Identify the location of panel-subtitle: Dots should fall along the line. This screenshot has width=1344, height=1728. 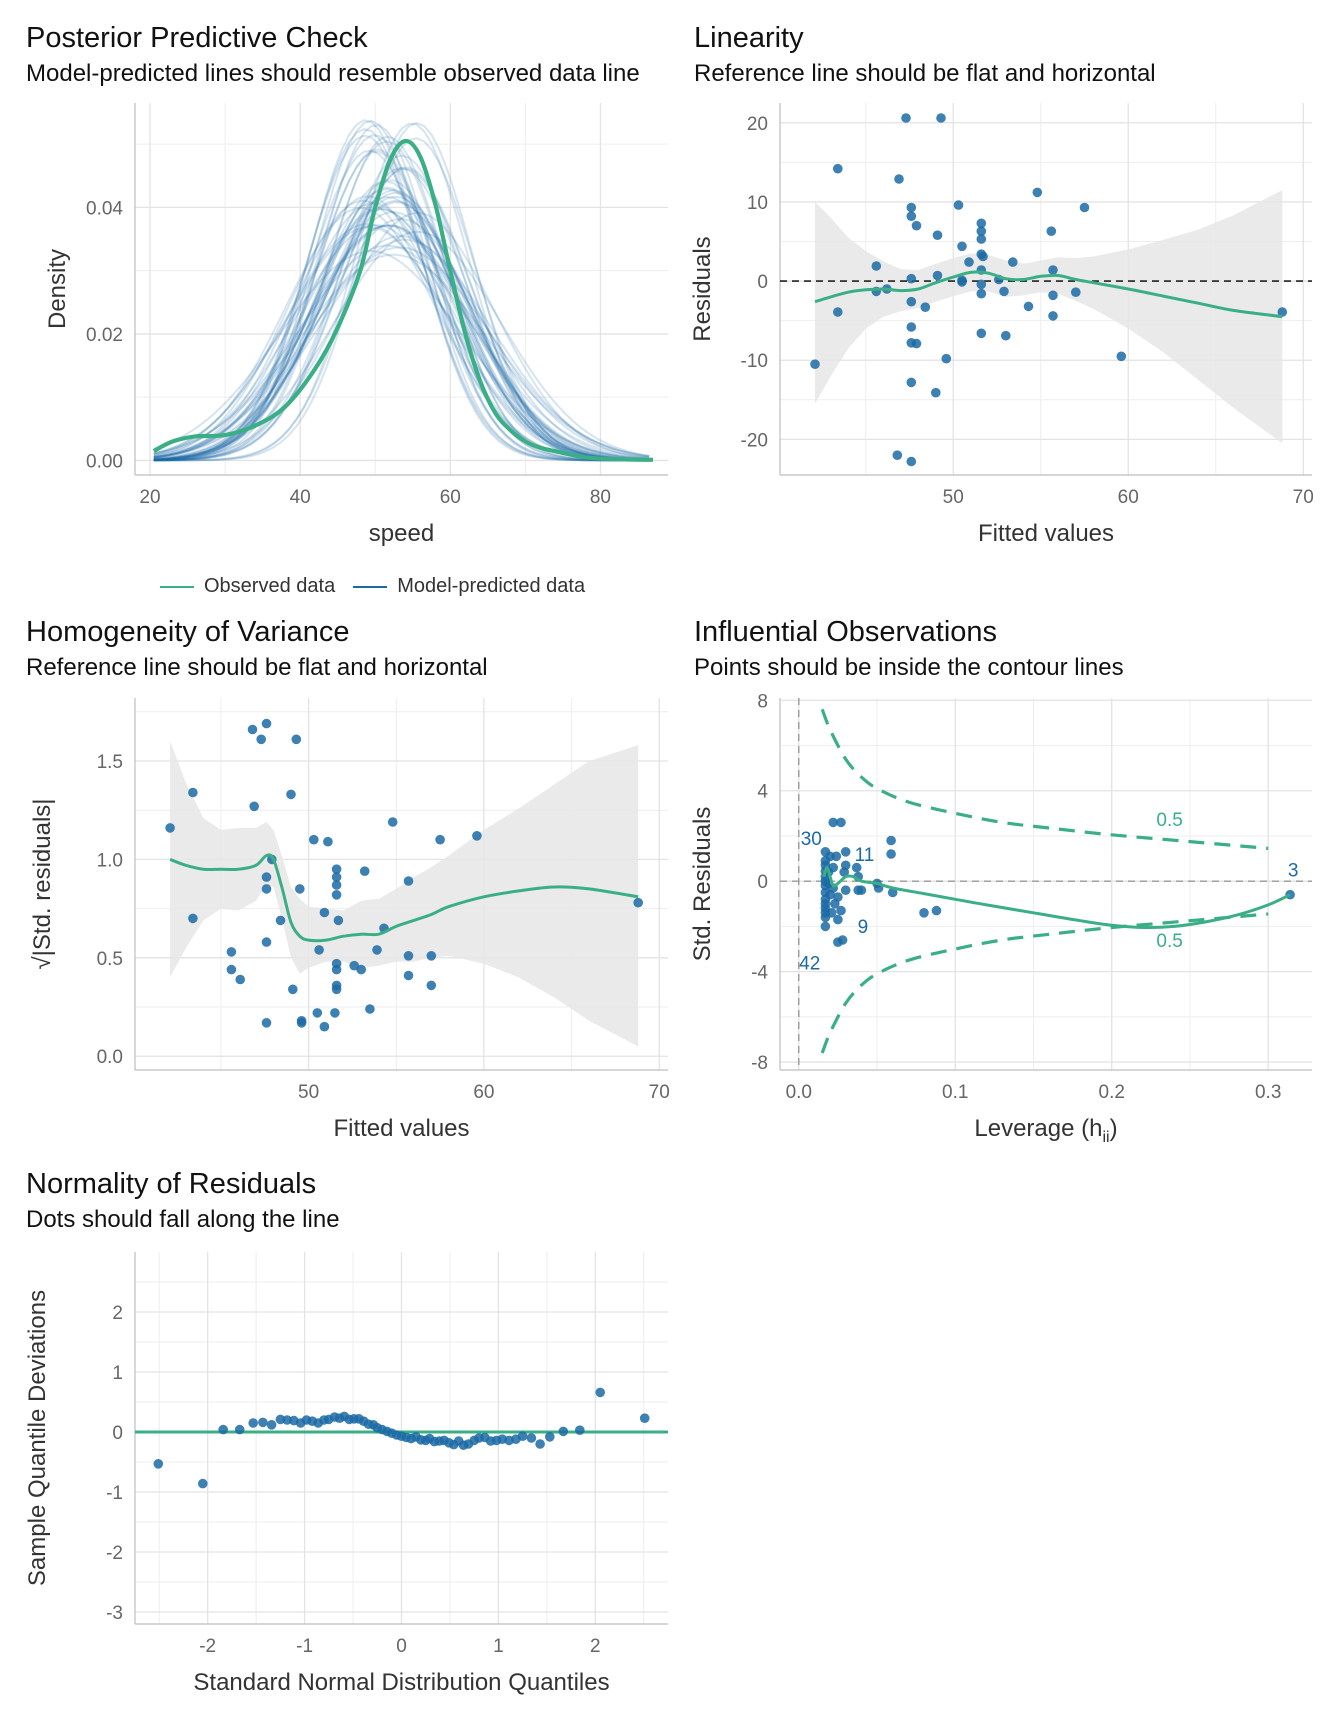
(183, 1219).